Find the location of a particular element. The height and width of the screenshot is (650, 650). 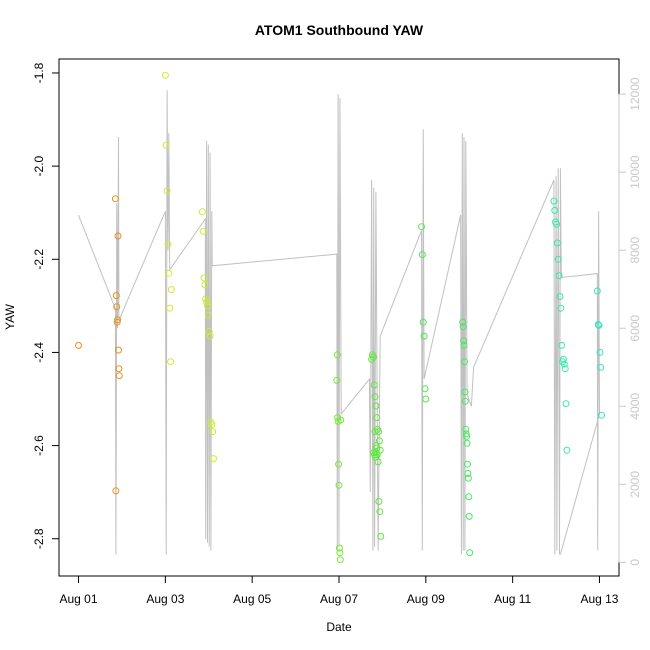

y-right-tick-label: 2000 is located at coordinates (635, 484).